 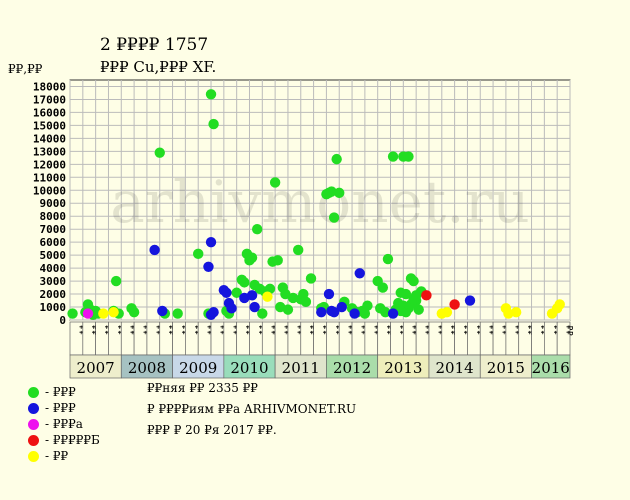 What do you see at coordinates (49, 151) in the screenshot?
I see `y-tick-label: 13000` at bounding box center [49, 151].